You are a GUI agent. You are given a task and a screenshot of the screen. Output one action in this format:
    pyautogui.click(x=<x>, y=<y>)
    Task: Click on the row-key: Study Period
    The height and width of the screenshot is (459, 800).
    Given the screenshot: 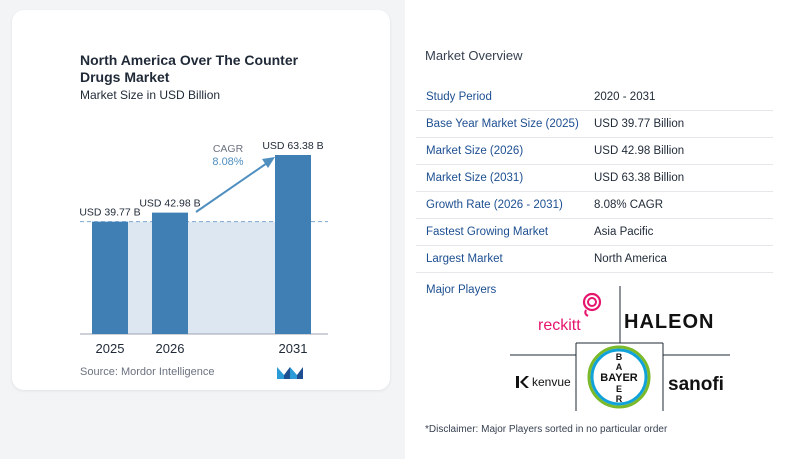 What is the action you would take?
    pyautogui.click(x=459, y=97)
    